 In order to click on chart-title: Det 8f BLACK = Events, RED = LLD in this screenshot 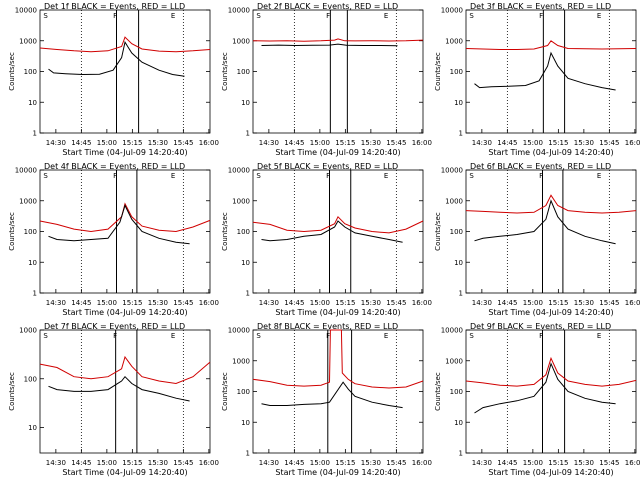, I will do `click(327, 326)`.